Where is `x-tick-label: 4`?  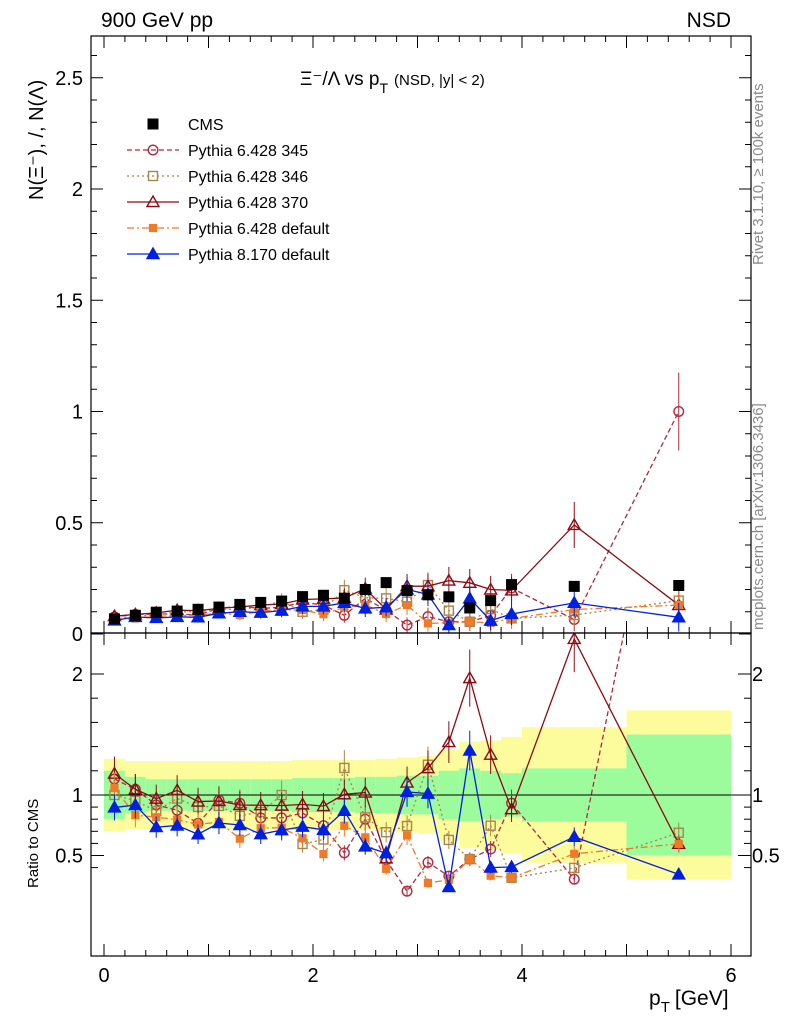
x-tick-label: 4 is located at coordinates (521, 976).